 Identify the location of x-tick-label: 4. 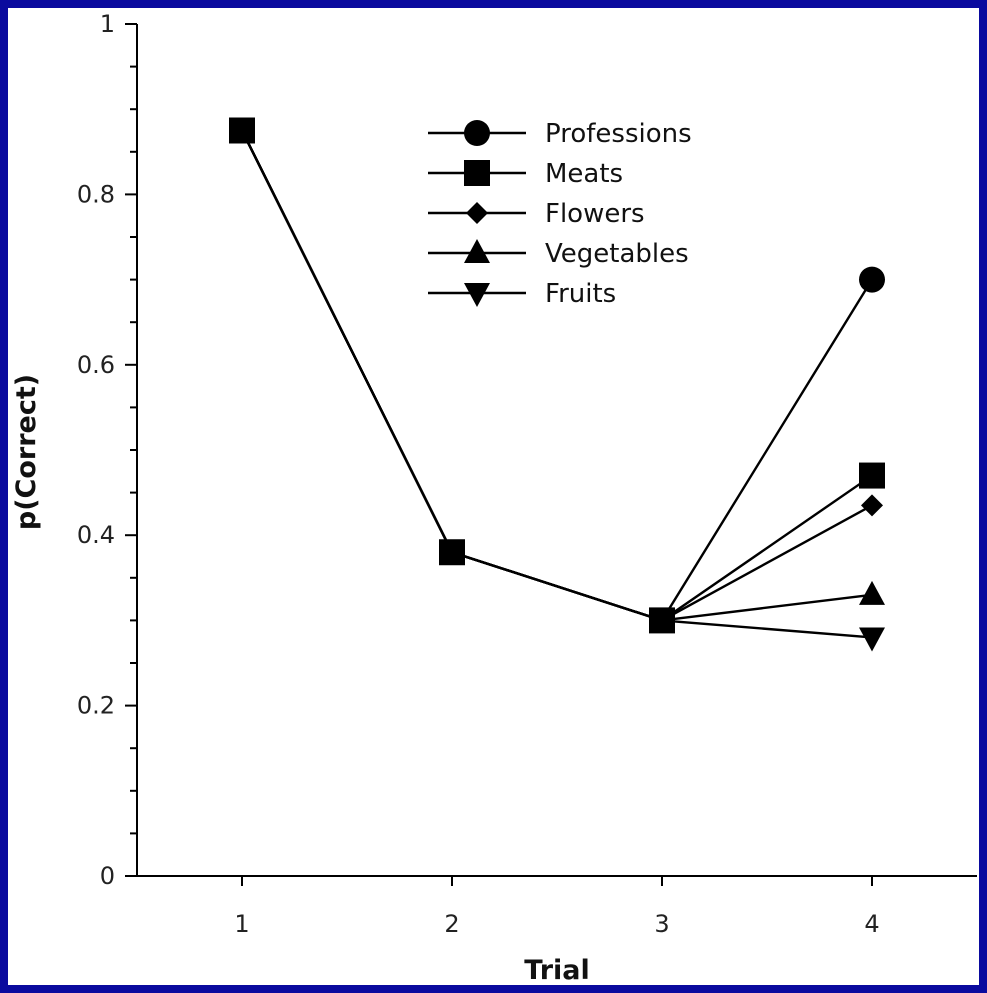
(871, 924).